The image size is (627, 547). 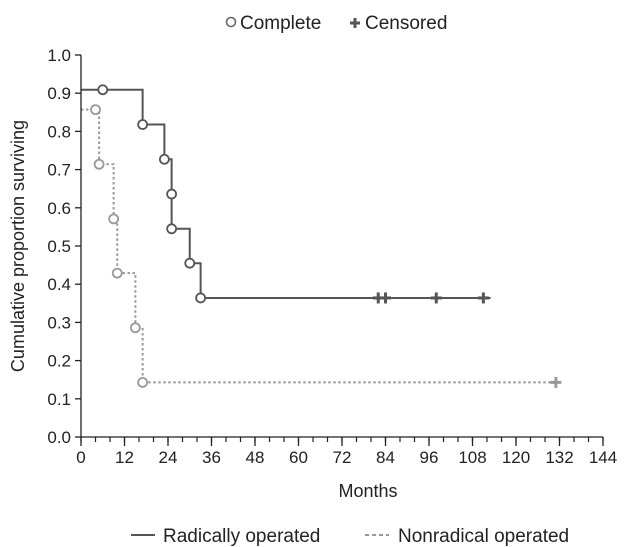 What do you see at coordinates (59, 399) in the screenshot?
I see `y-tick-label: 0.1` at bounding box center [59, 399].